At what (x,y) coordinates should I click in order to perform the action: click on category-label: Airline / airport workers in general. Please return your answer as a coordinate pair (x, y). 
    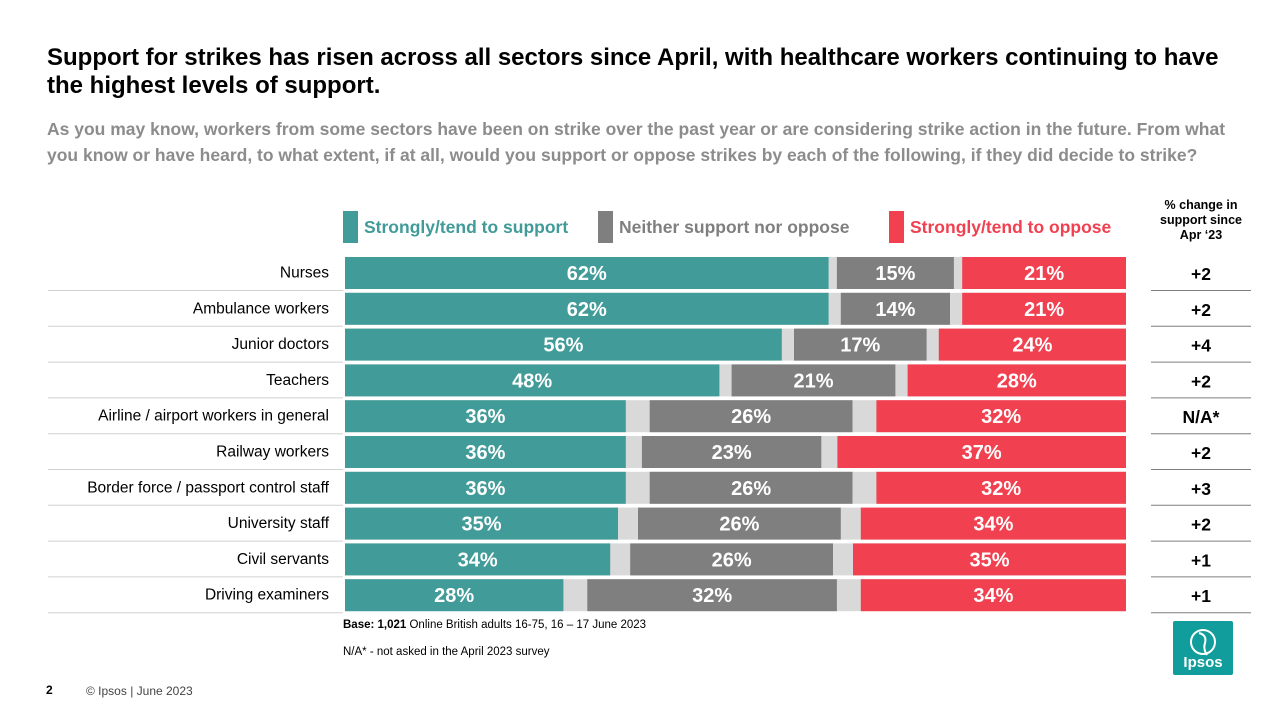
    Looking at the image, I should click on (213, 416).